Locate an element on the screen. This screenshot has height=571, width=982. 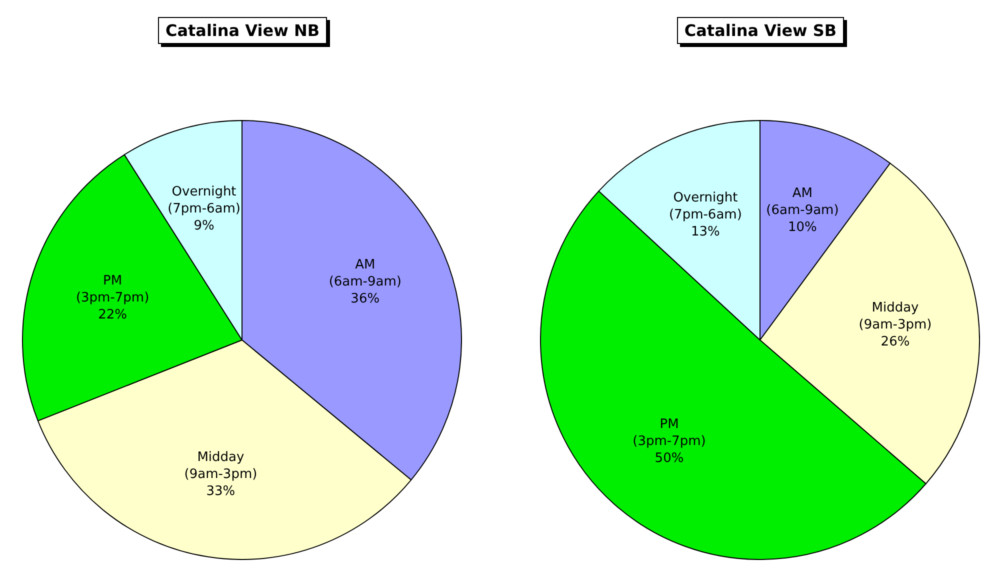
data-label: 22% is located at coordinates (113, 314).